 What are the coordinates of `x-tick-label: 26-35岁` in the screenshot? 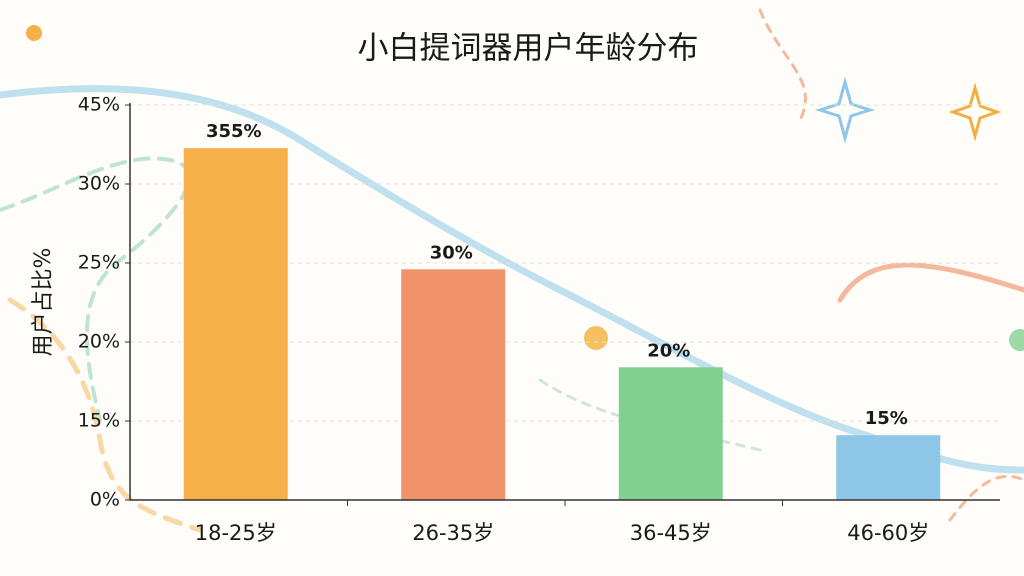 It's located at (453, 533).